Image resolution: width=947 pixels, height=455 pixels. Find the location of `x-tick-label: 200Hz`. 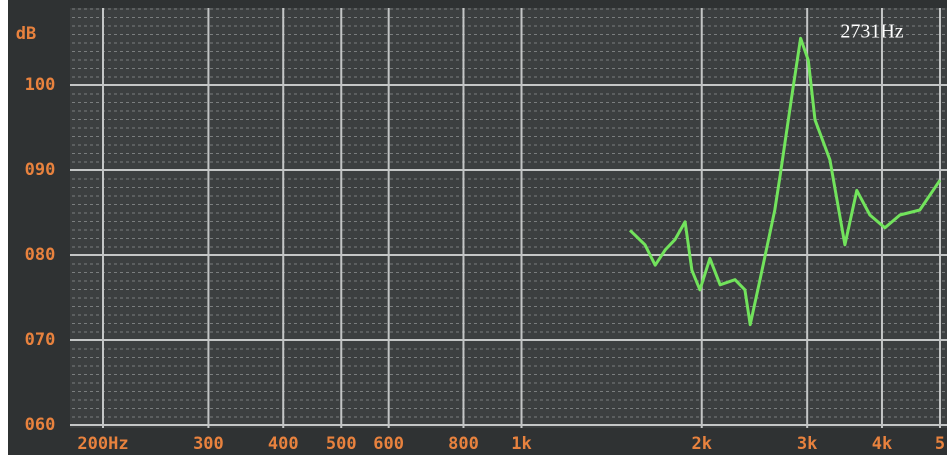

x-tick-label: 200Hz is located at coordinates (102, 444).